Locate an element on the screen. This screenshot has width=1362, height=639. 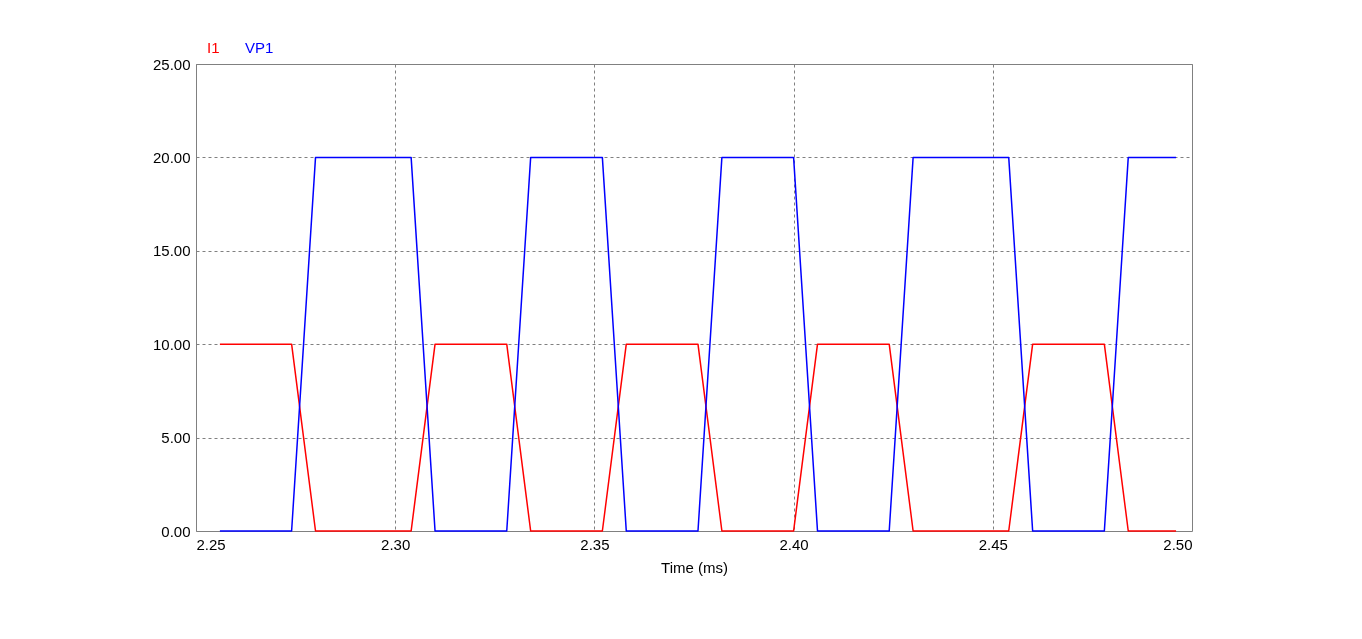
x-axis-title: Time (ms) is located at coordinates (694, 567).